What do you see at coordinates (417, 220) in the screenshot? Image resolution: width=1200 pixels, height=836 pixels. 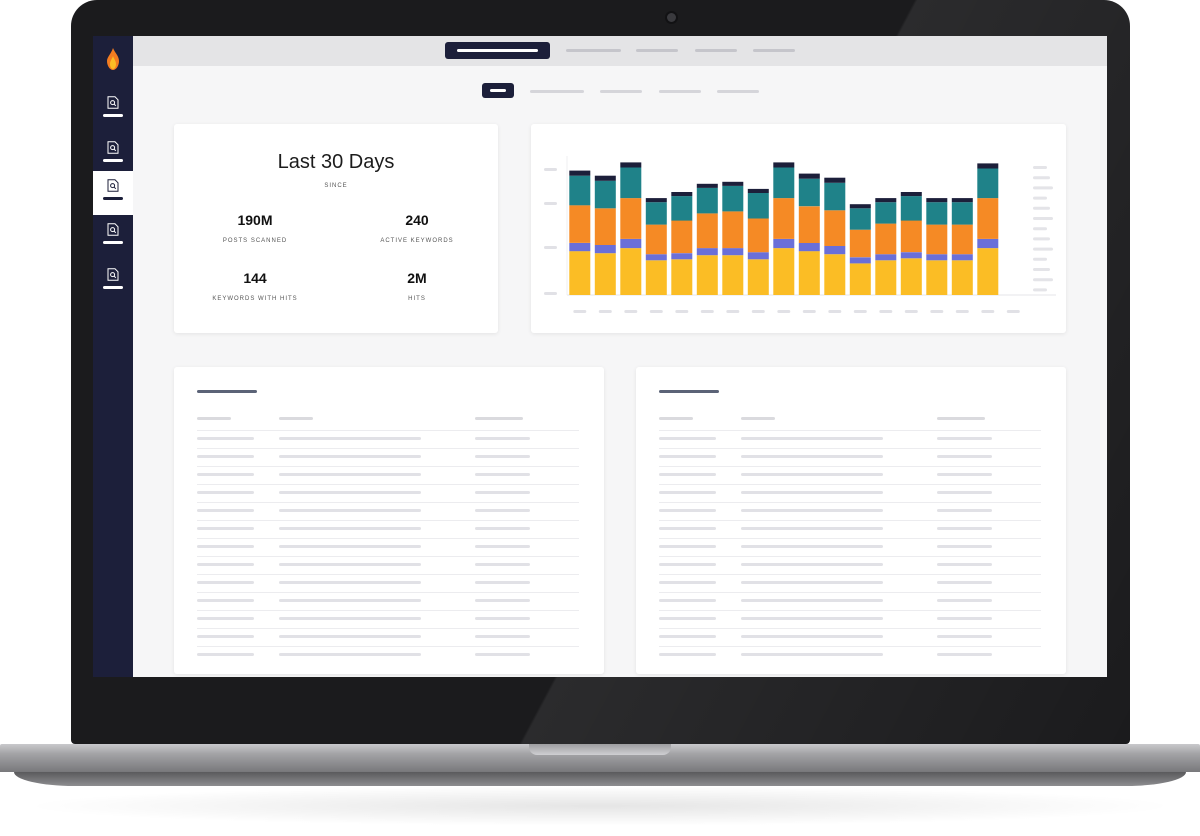 I see `active-keywords-value: 240` at bounding box center [417, 220].